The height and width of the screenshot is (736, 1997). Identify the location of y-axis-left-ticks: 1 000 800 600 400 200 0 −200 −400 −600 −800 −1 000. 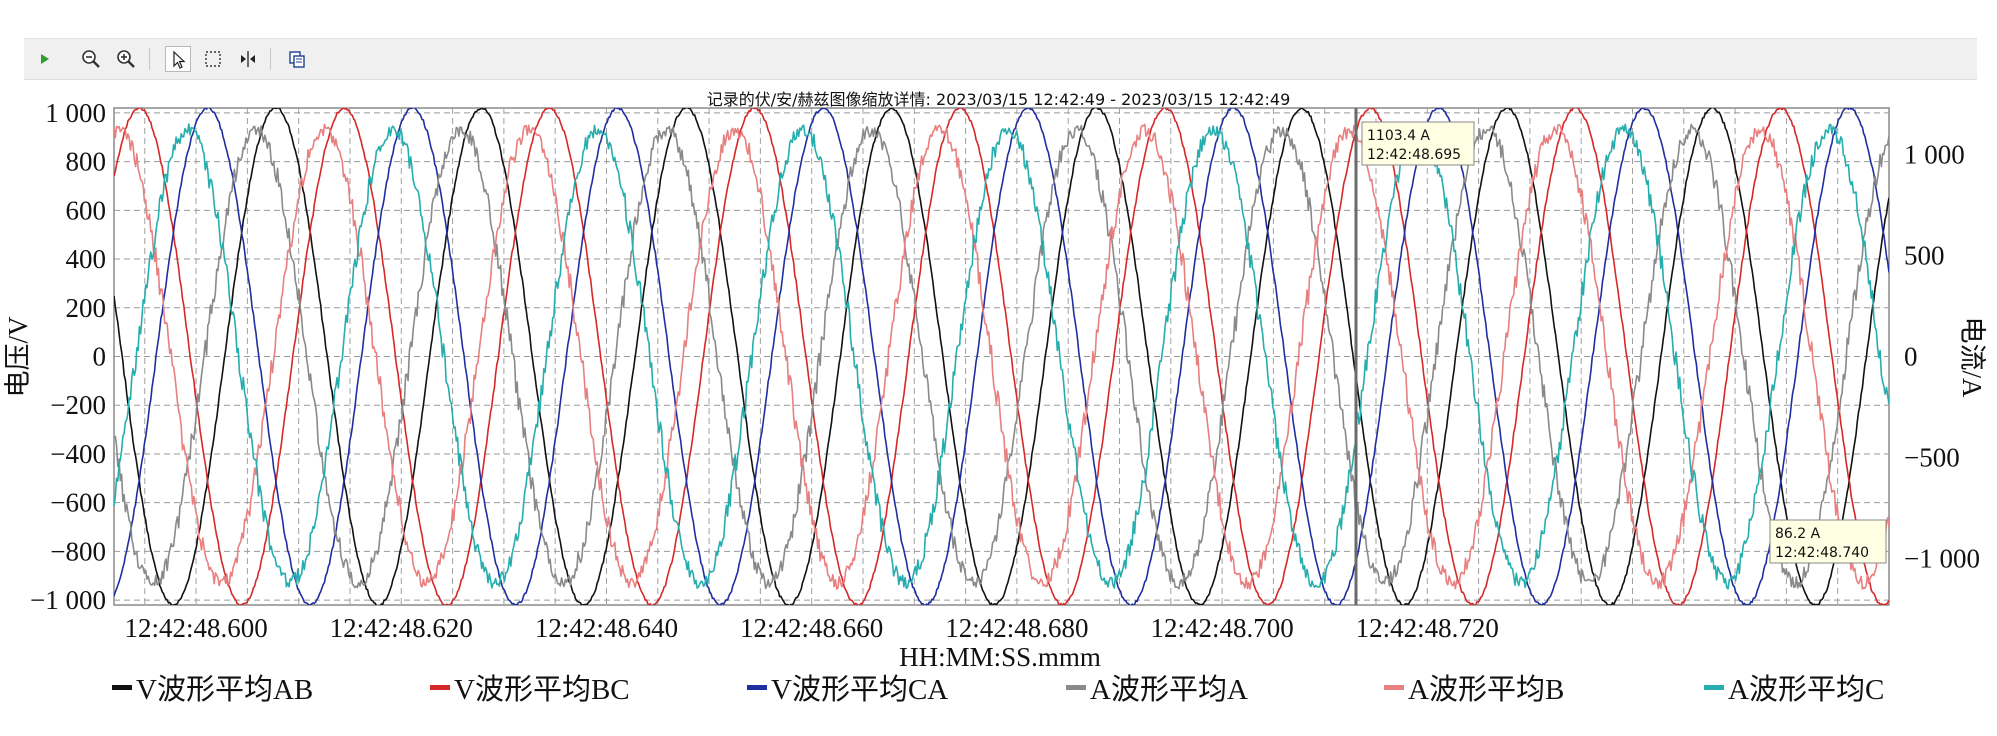
(68, 356).